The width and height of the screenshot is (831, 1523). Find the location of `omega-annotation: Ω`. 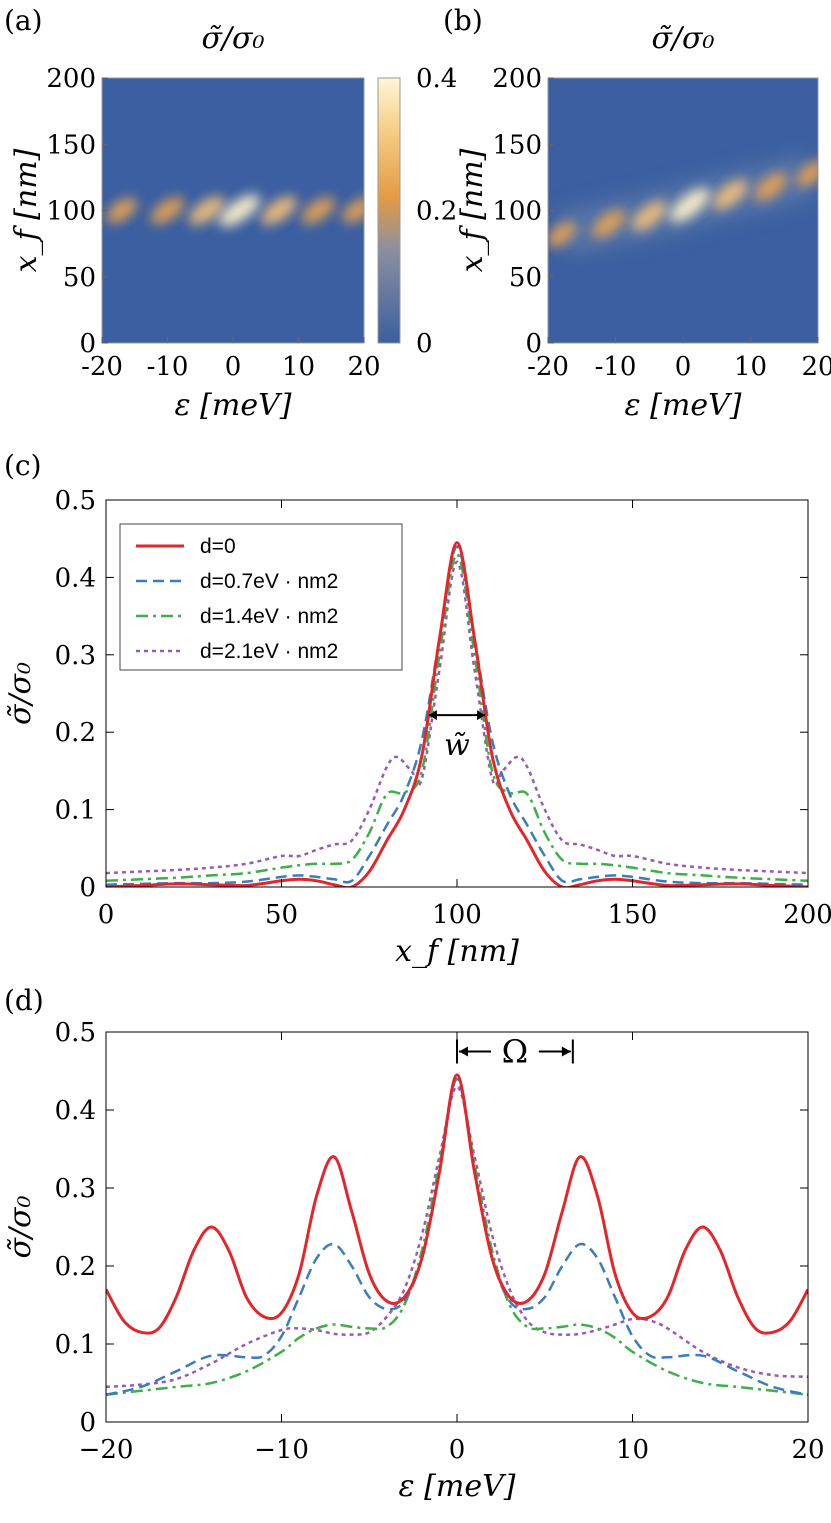

omega-annotation: Ω is located at coordinates (515, 1052).